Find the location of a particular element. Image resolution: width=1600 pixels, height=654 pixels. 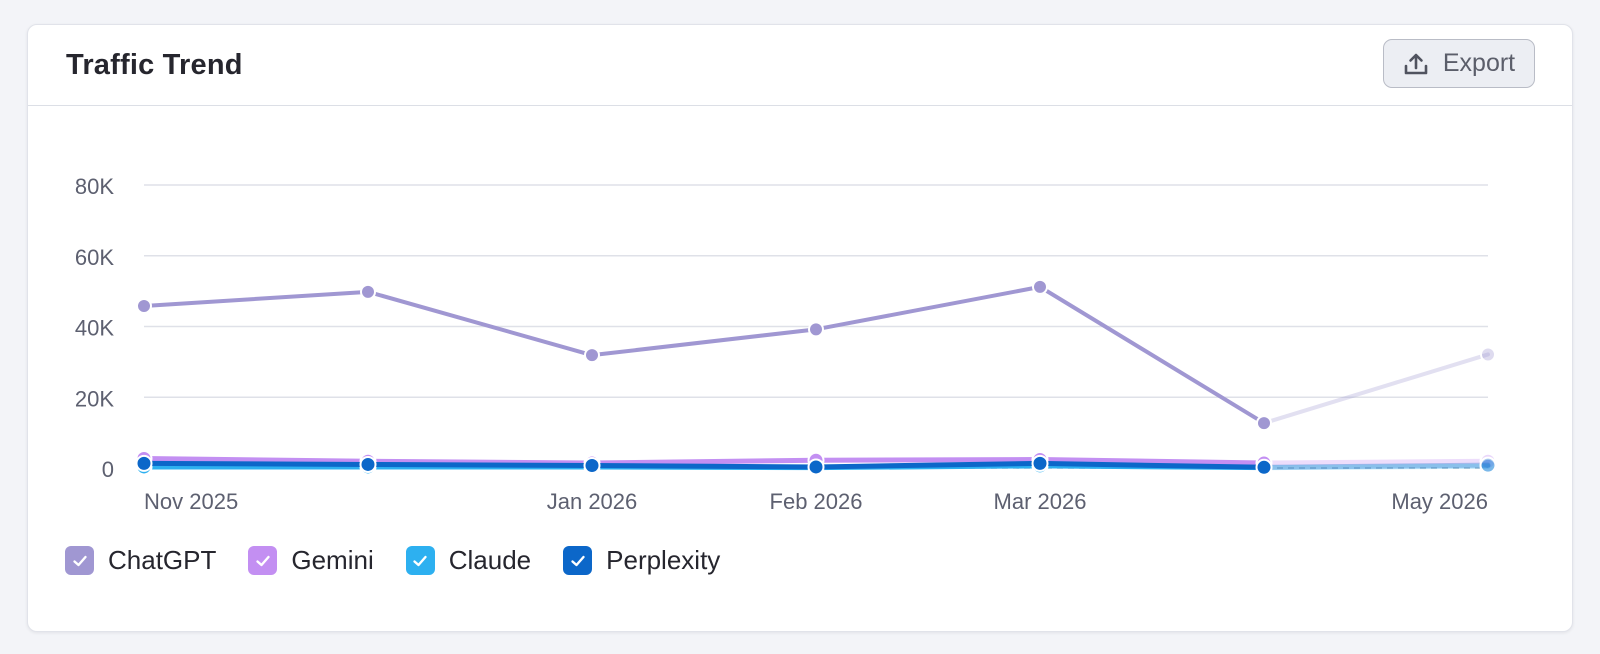

chart-legend: ChatGPT Gemini Claude Perplexity is located at coordinates (392, 560).